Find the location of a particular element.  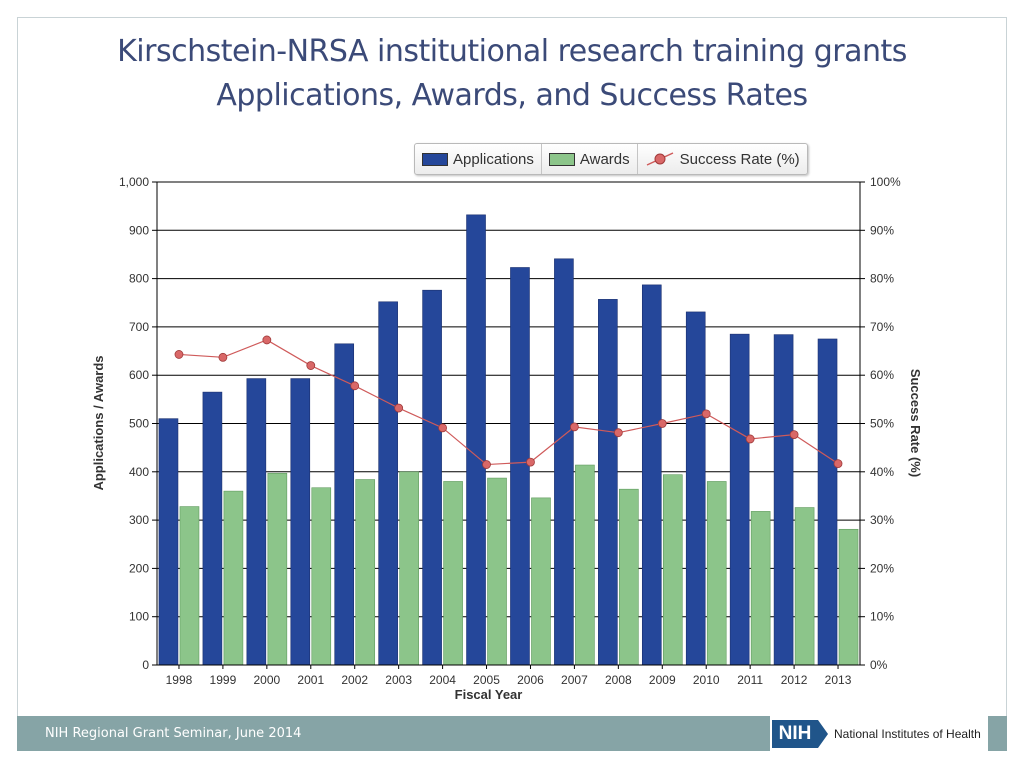

x-tick-label: 1998 is located at coordinates (179, 680).